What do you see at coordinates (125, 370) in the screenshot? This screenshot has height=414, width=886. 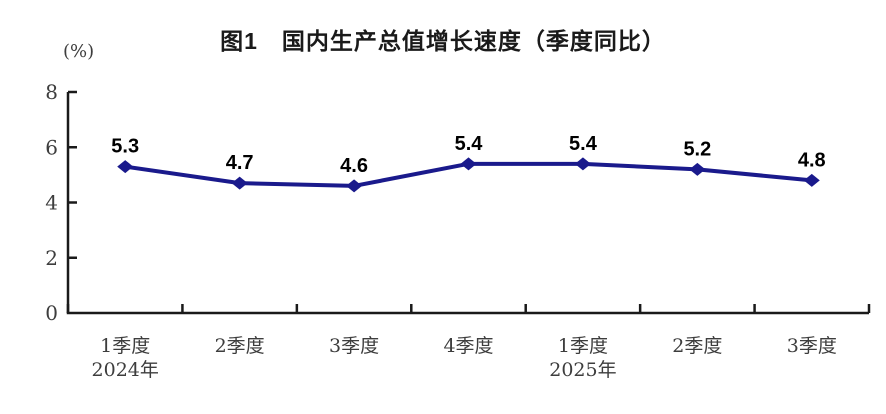 I see `x-axis-year-label: 2024年` at bounding box center [125, 370].